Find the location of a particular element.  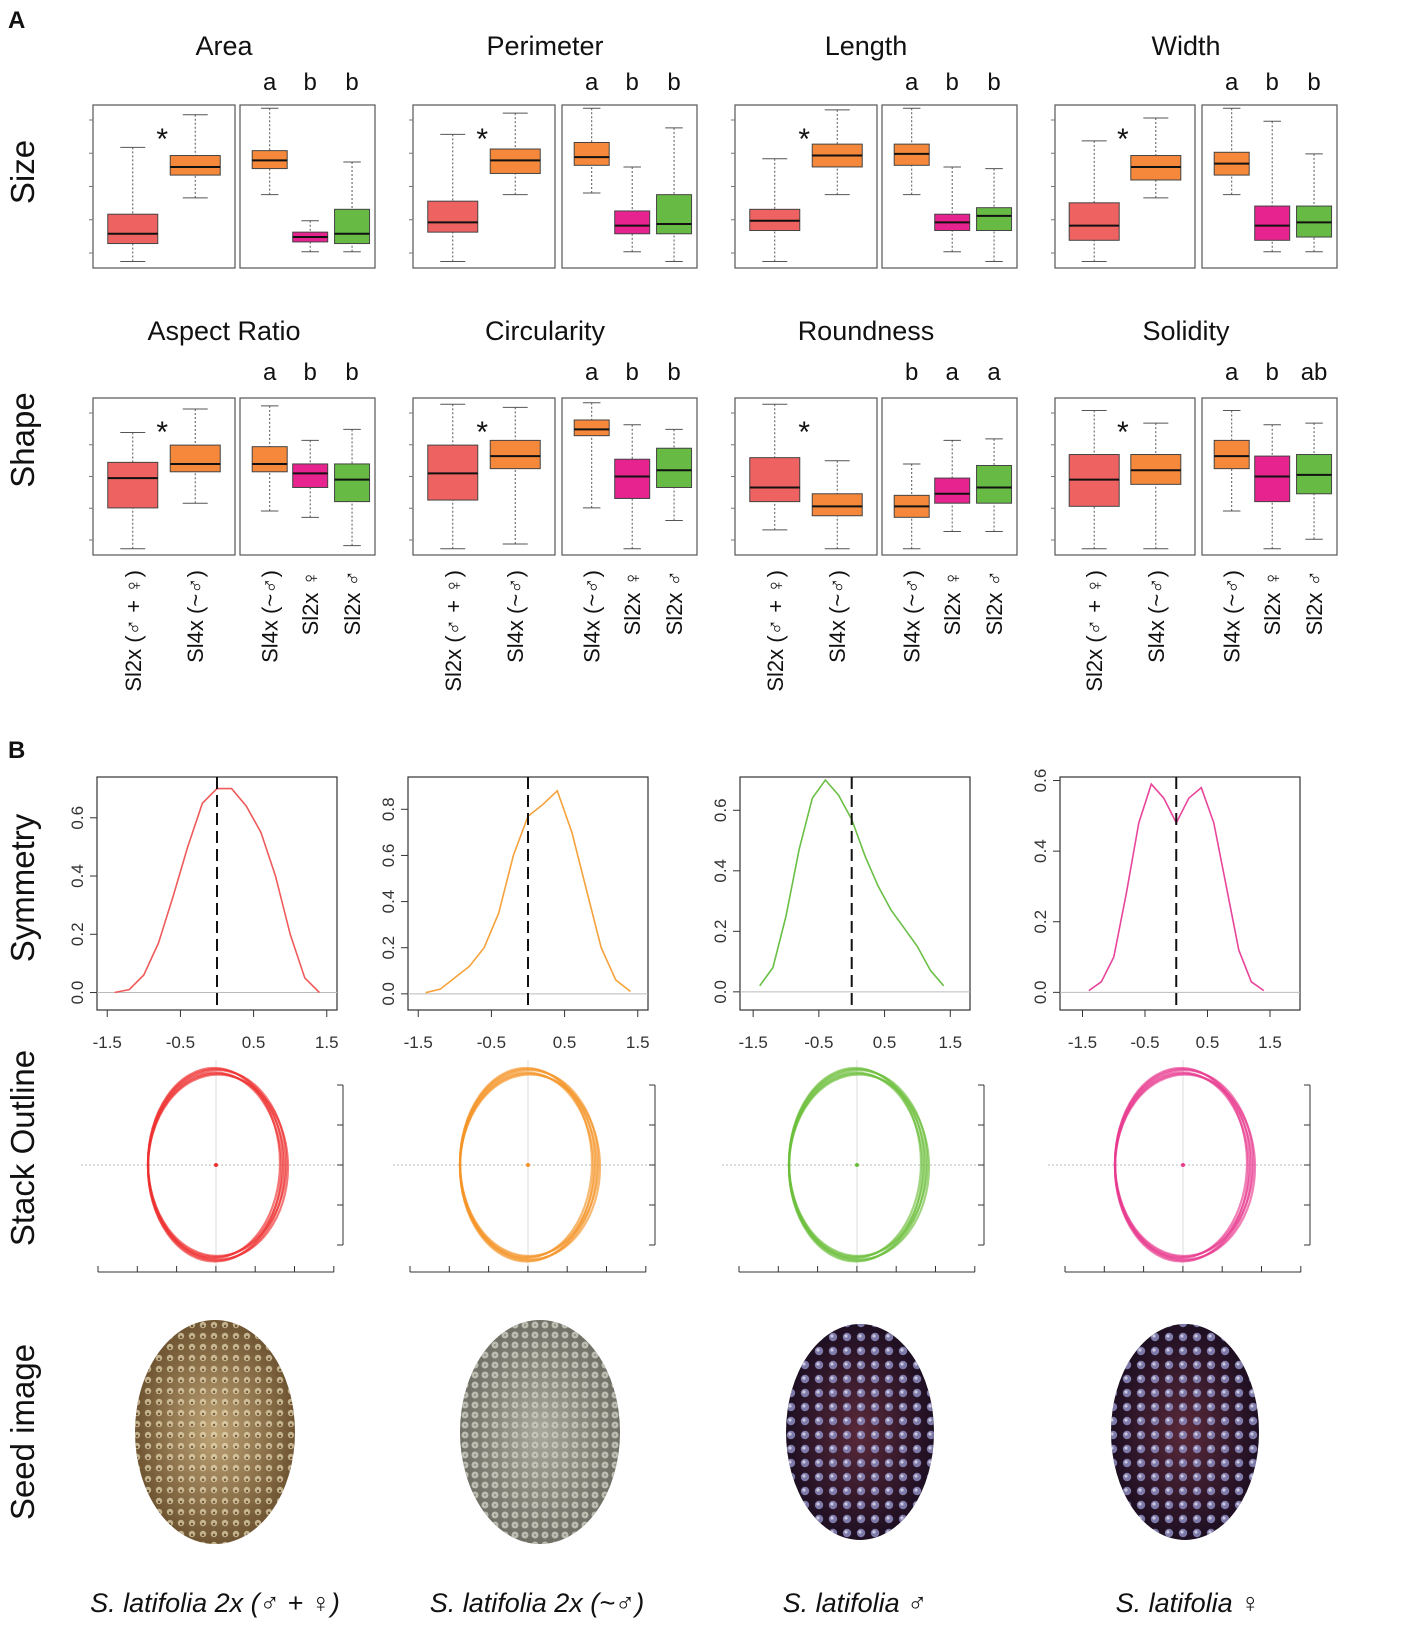

panel-title: Roundness is located at coordinates (866, 331).